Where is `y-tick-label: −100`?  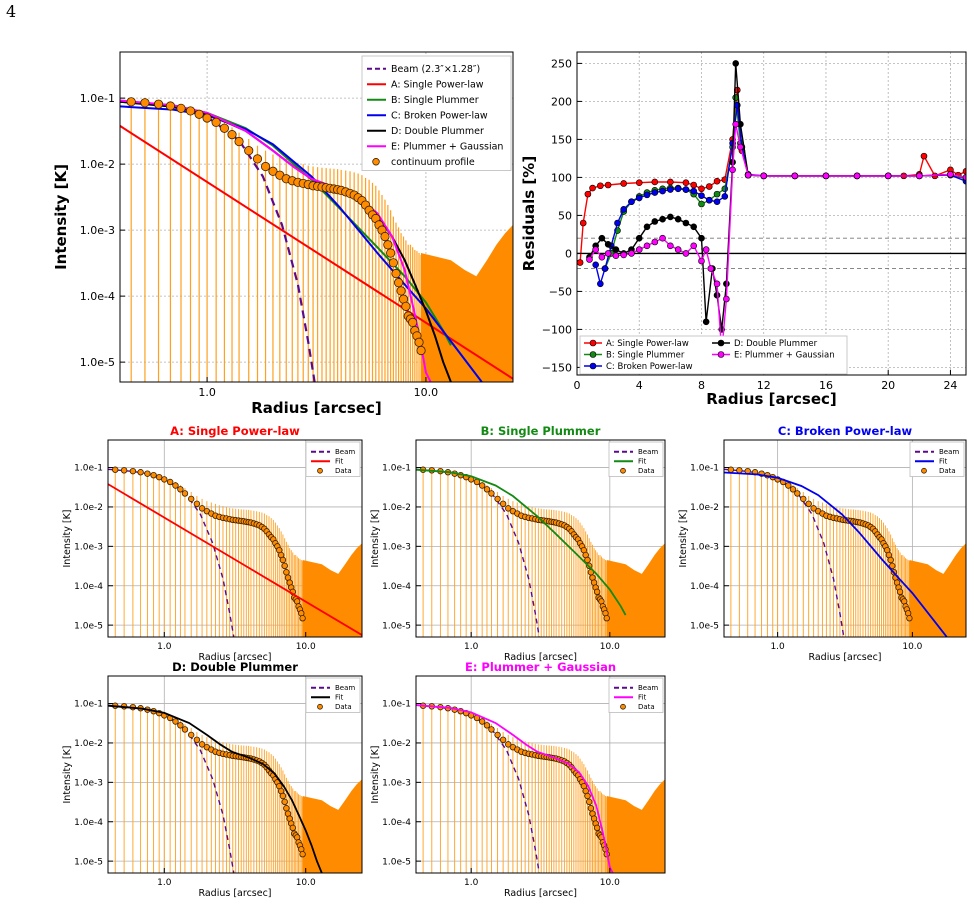 y-tick-label: −100 is located at coordinates (557, 329).